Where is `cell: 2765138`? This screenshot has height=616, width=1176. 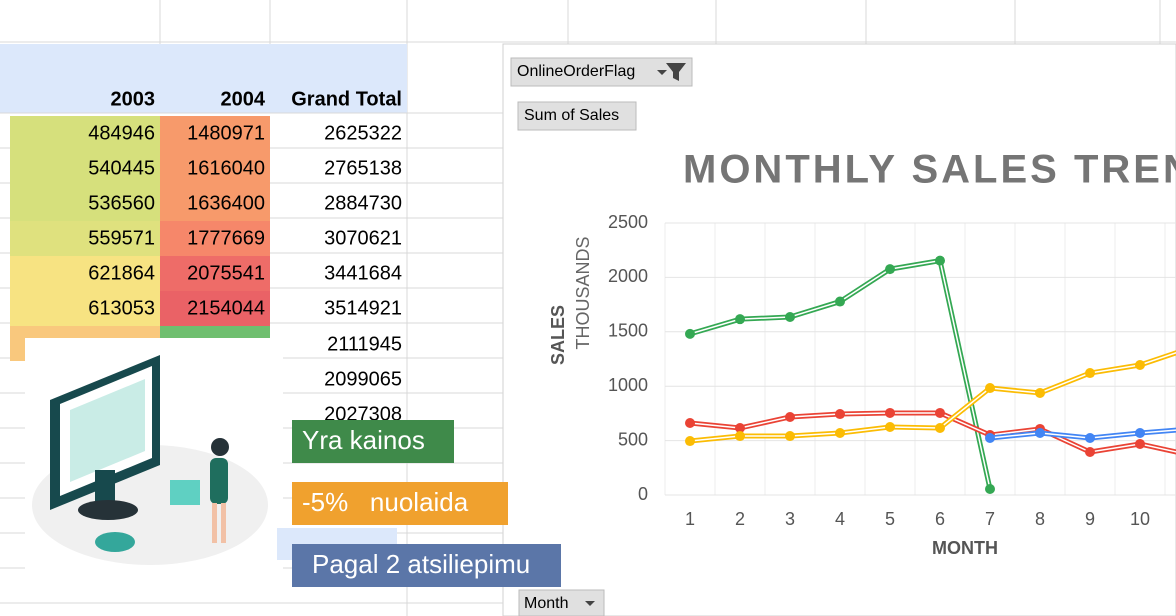 cell: 2765138 is located at coordinates (363, 168).